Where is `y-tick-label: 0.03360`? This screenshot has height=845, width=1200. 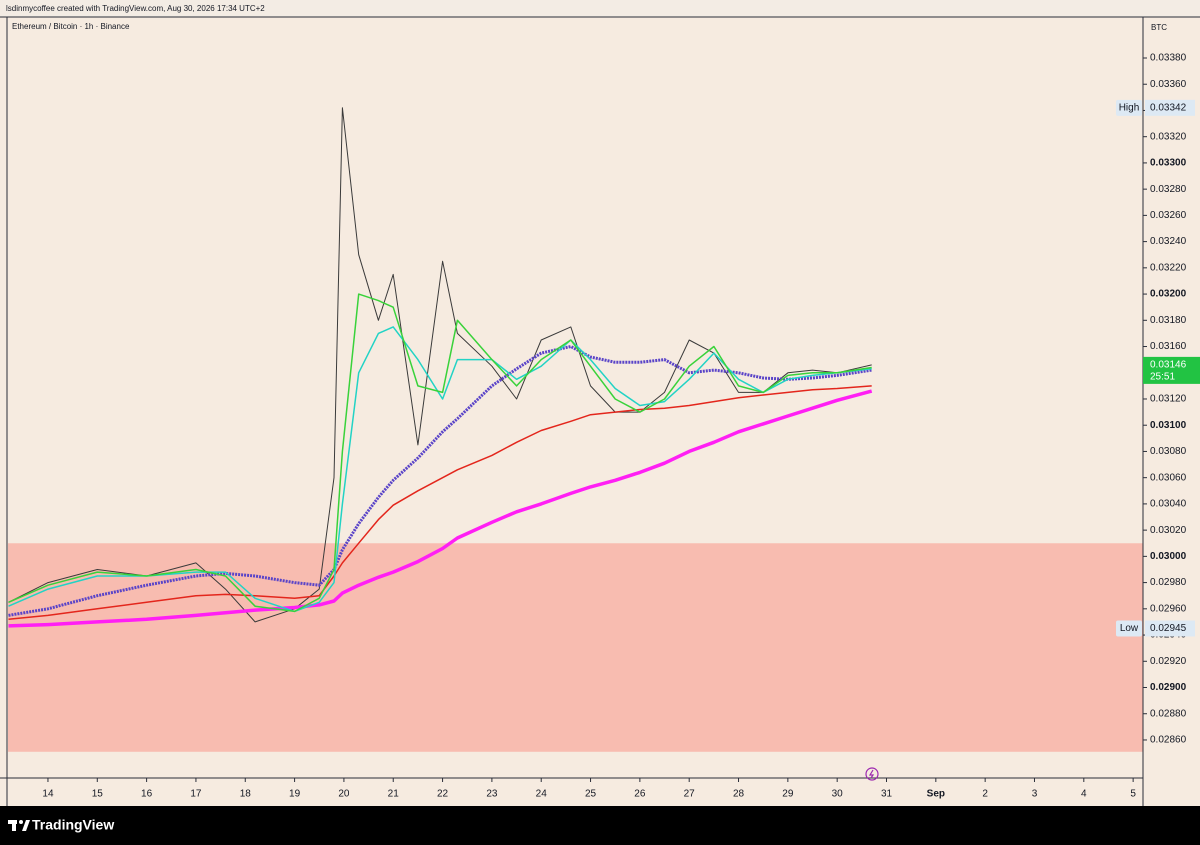 y-tick-label: 0.03360 is located at coordinates (1168, 84).